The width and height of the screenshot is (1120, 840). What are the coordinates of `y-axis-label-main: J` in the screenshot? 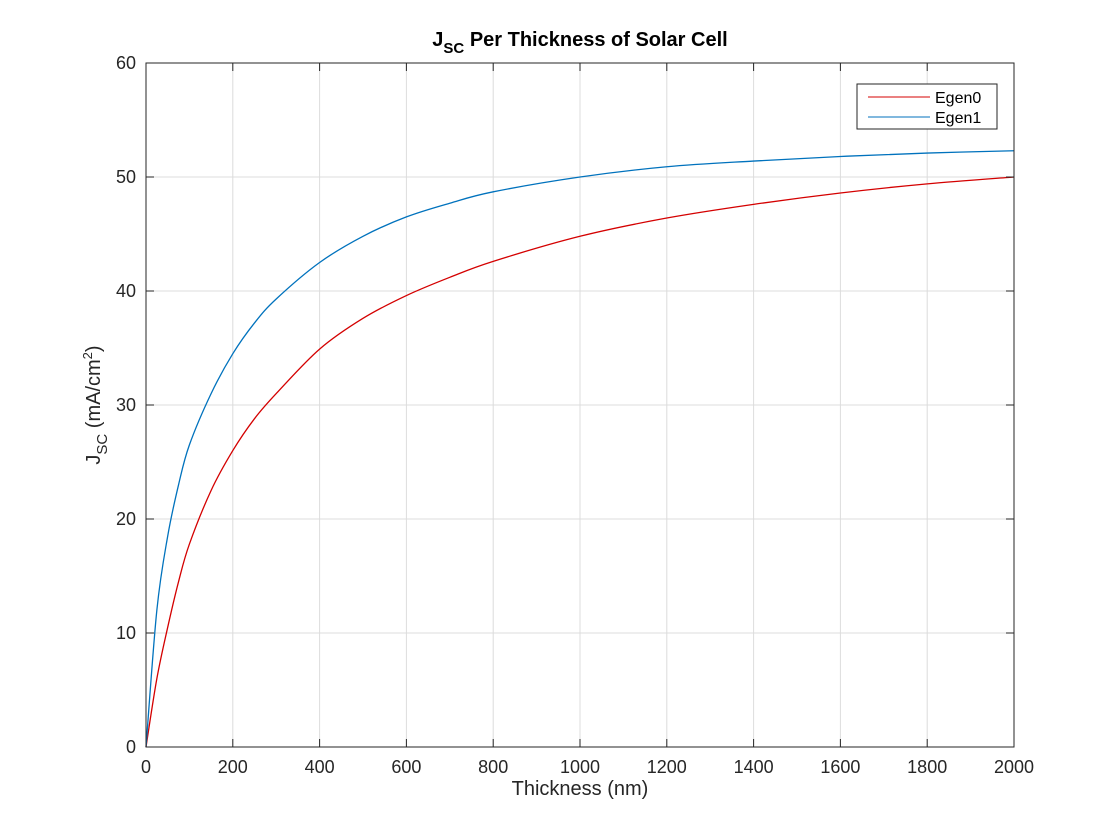 It's located at (94, 460).